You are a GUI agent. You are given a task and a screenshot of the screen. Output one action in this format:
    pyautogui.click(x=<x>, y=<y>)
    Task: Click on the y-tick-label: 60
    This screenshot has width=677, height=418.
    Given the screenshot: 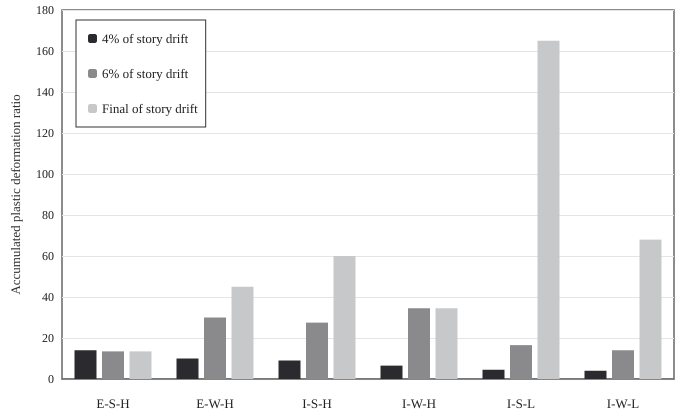 What is the action you would take?
    pyautogui.click(x=48, y=256)
    